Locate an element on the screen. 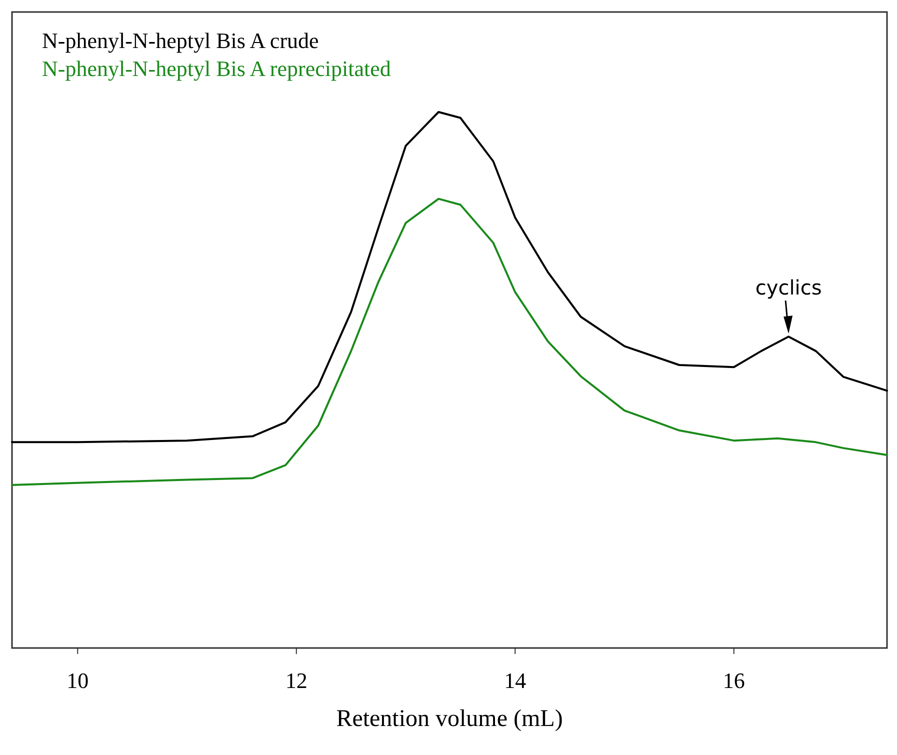 The height and width of the screenshot is (755, 897). x-tick-label: 16 is located at coordinates (733, 680).